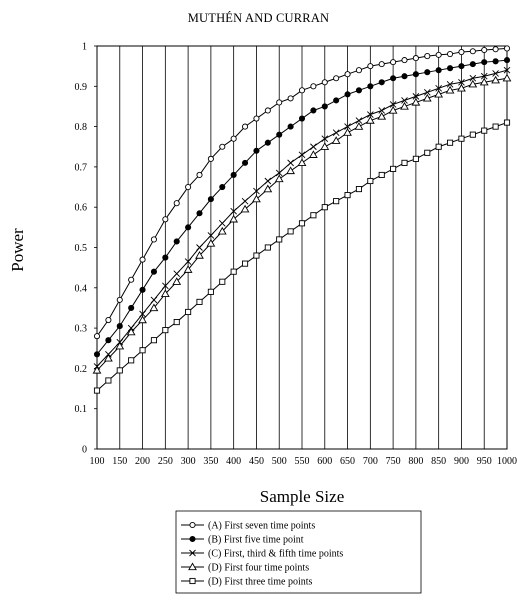 The width and height of the screenshot is (517, 603). What do you see at coordinates (324, 461) in the screenshot?
I see `x-tick-label: 600` at bounding box center [324, 461].